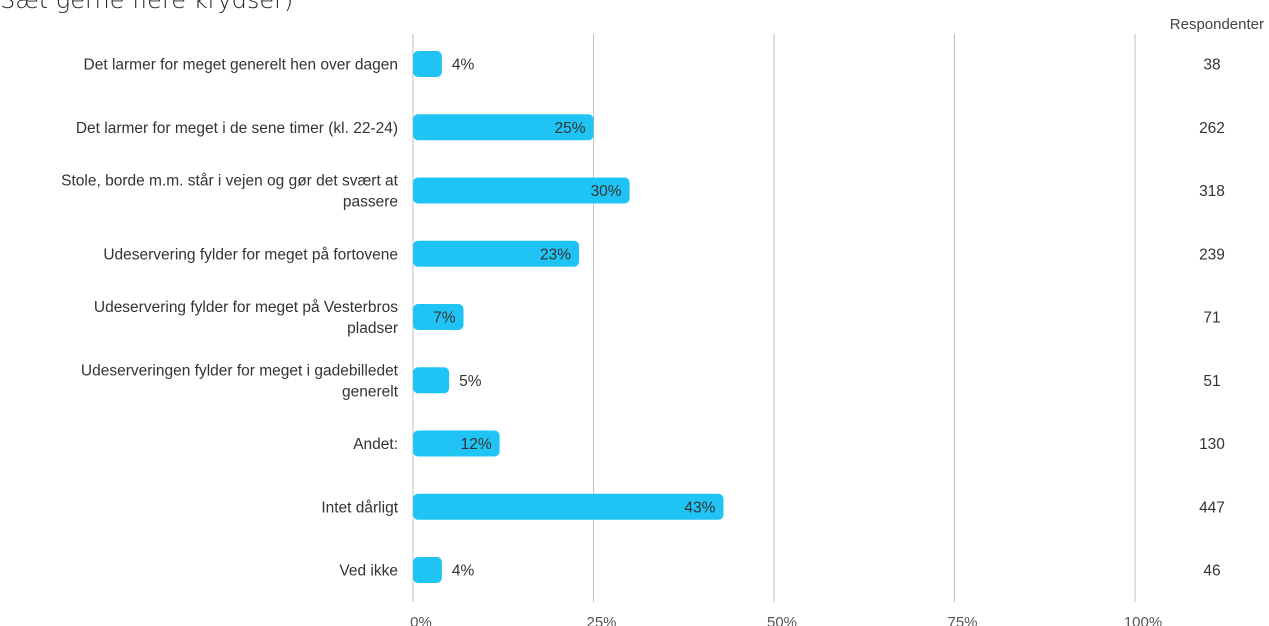 Image resolution: width=1269 pixels, height=626 pixels. What do you see at coordinates (1212, 128) in the screenshot?
I see `respondent-count: 262` at bounding box center [1212, 128].